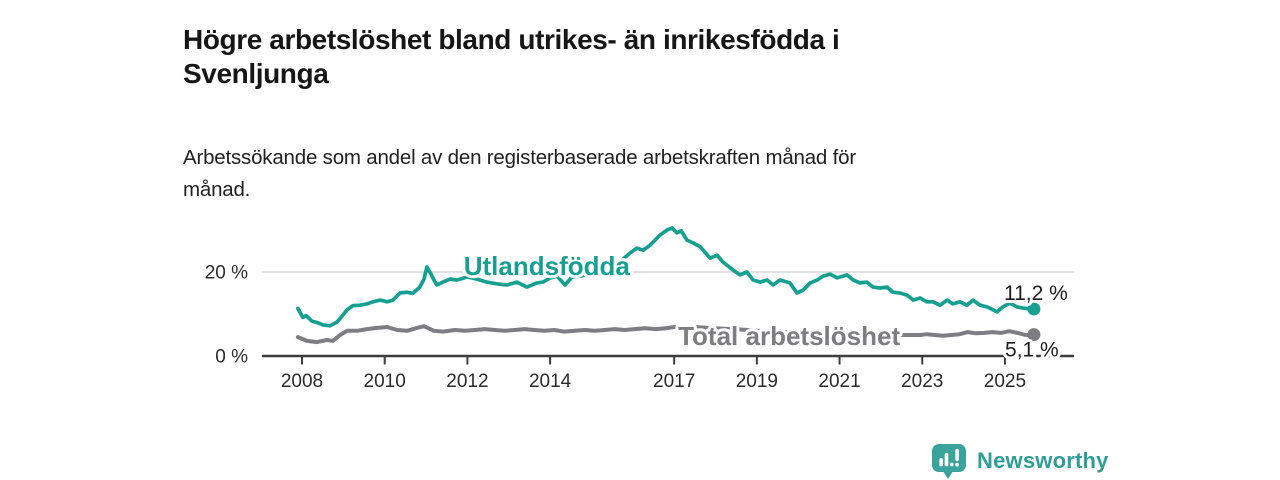 The image size is (1280, 480). What do you see at coordinates (666, 277) in the screenshot?
I see `series-line-utlandsf-dda` at bounding box center [666, 277].